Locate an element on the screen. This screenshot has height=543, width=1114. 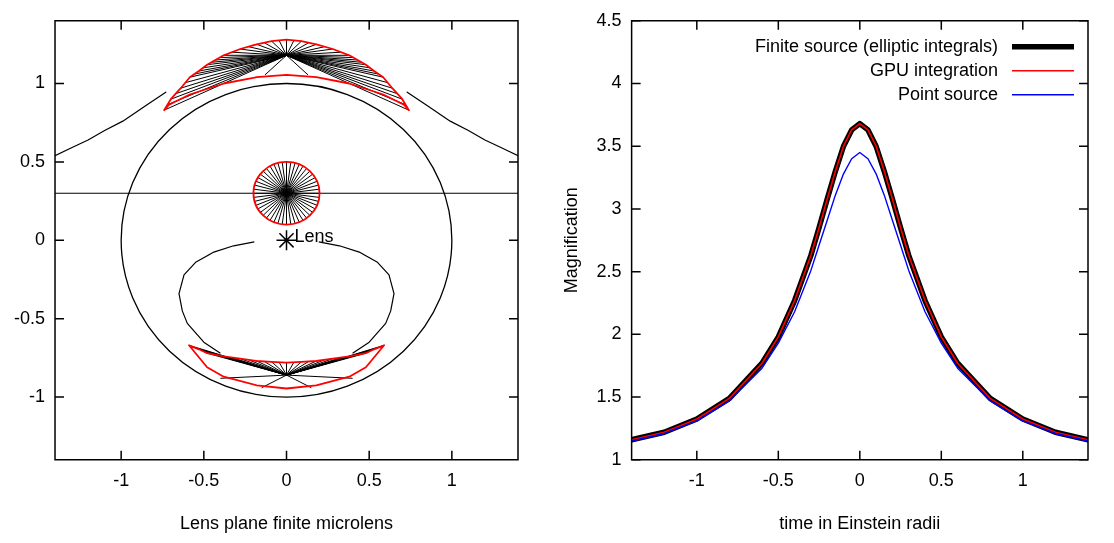
y-tick-label: -0.5 is located at coordinates (29, 317).